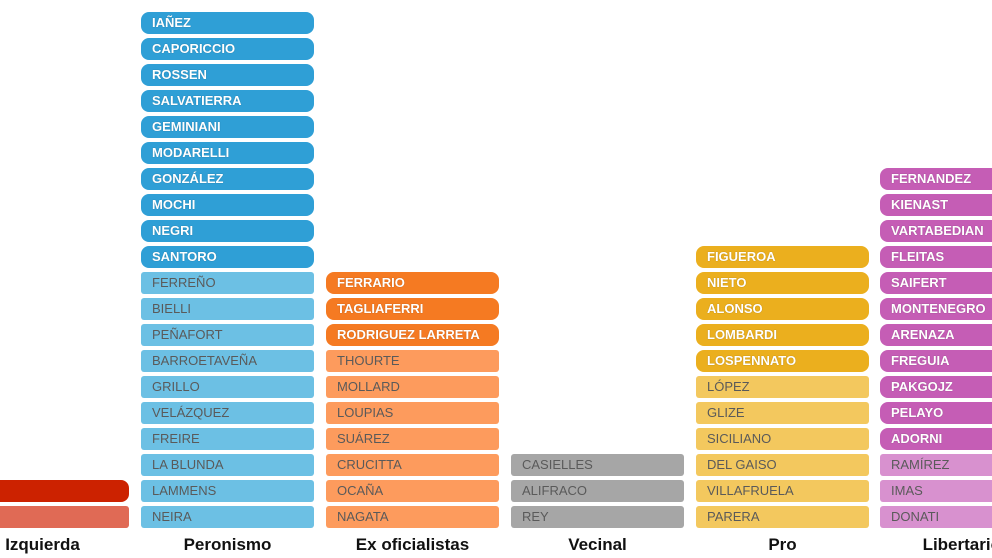  Describe the element at coordinates (782, 361) in the screenshot. I see `seat-new: LOSPENNATO` at that location.